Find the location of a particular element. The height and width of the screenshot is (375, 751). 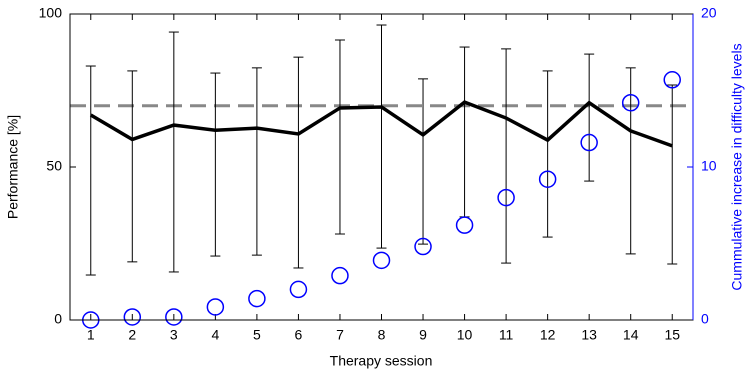

line is located at coordinates (381, 124).